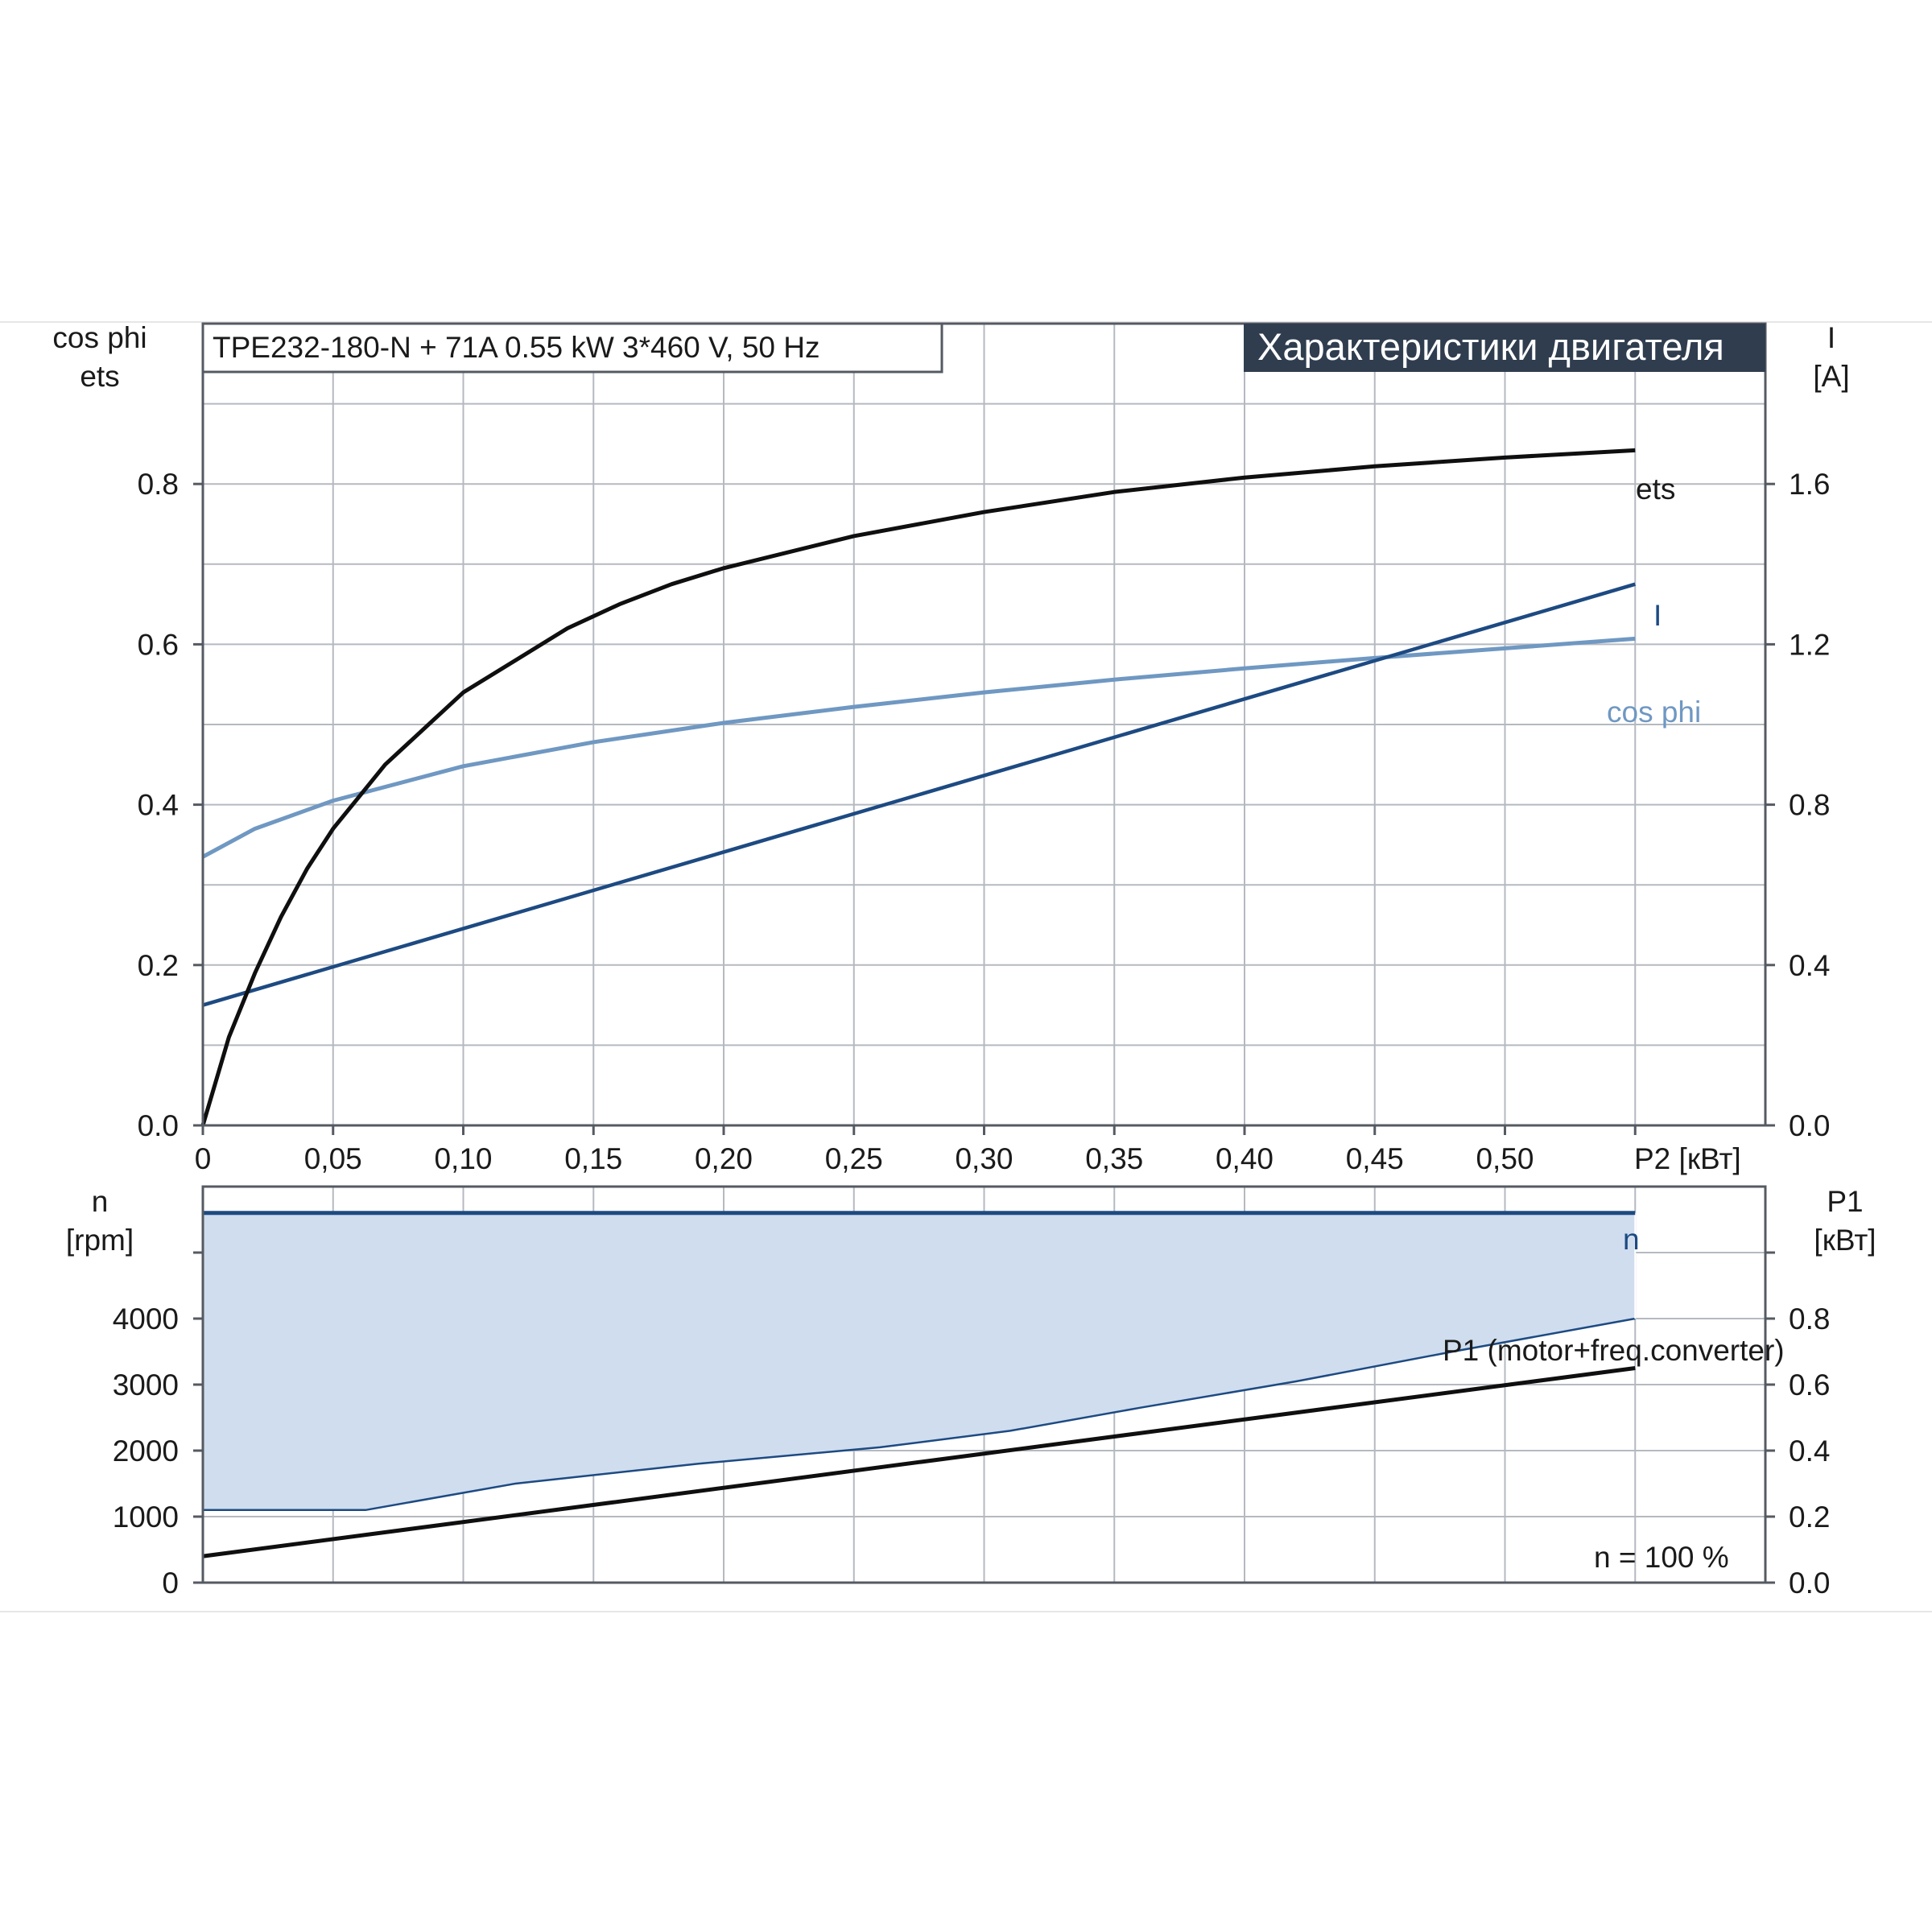 Image resolution: width=1932 pixels, height=1932 pixels. Describe the element at coordinates (158, 644) in the screenshot. I see `y-left-tick-label: 0.6` at that location.